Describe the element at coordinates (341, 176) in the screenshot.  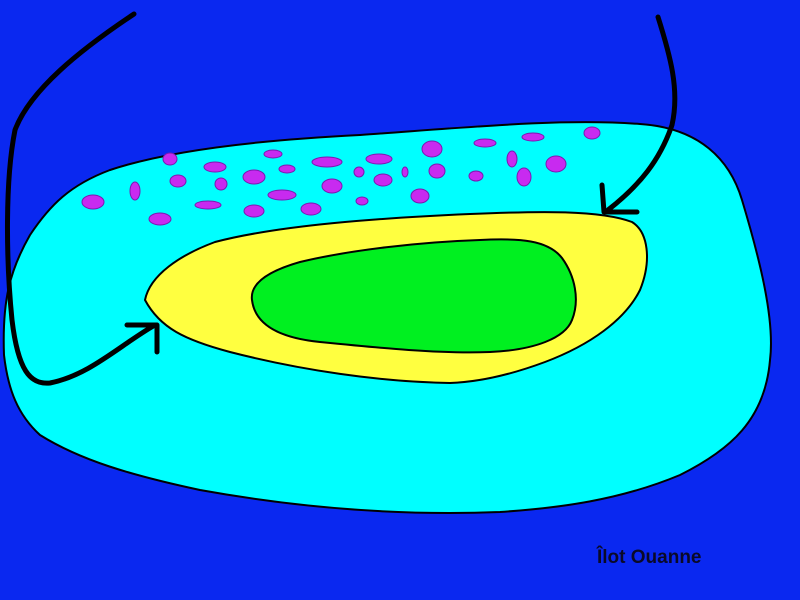
I see `reef-spots` at that location.